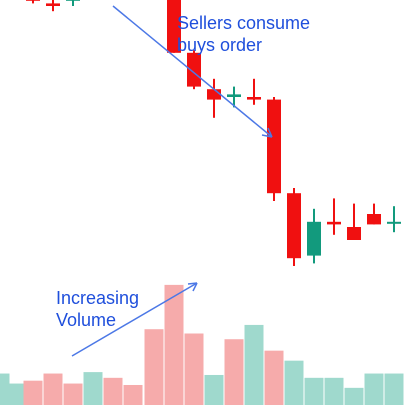 The image size is (405, 408). I want to click on trend-arrow-bottom-head, so click(192, 287).